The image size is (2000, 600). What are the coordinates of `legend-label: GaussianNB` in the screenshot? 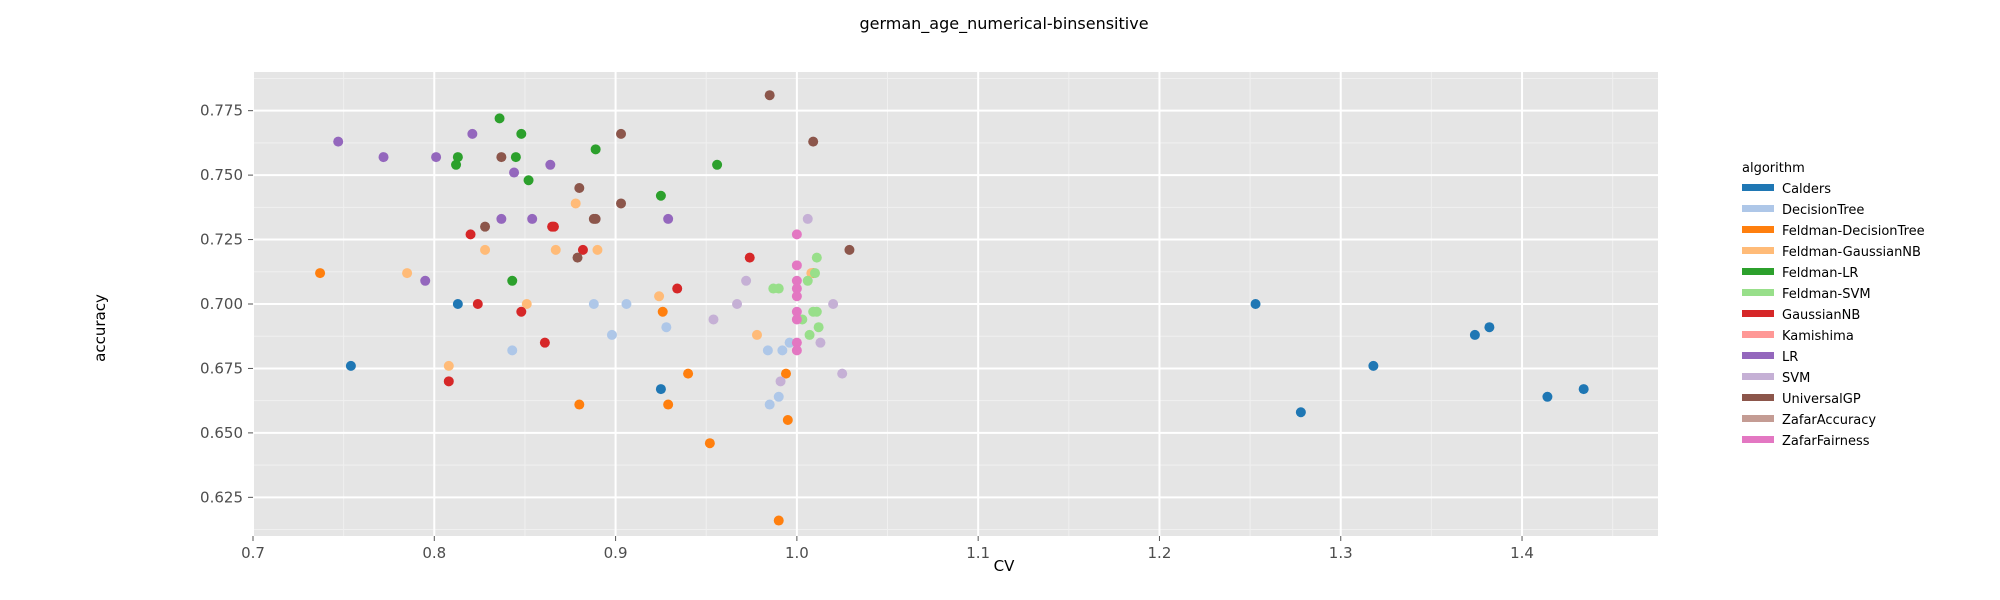 It's located at (1821, 315).